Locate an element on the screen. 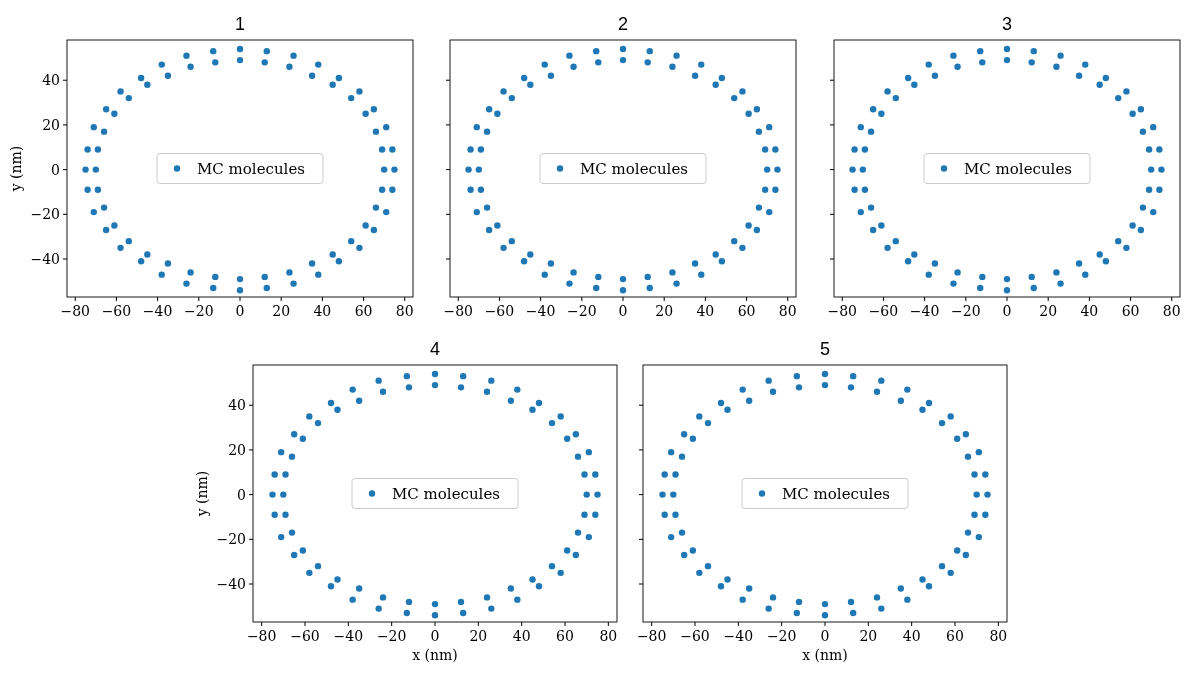  chart-title: 3 is located at coordinates (1007, 24).